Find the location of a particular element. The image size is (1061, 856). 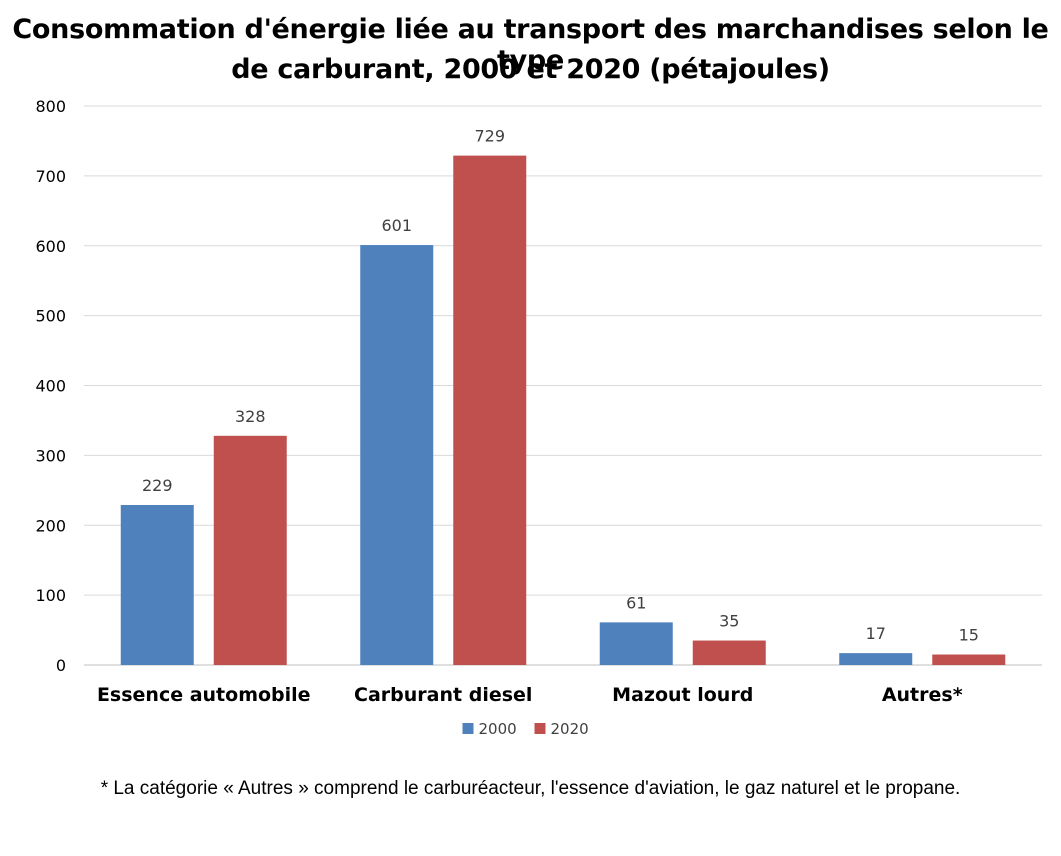

y-tick-label: 800 is located at coordinates (50, 106).